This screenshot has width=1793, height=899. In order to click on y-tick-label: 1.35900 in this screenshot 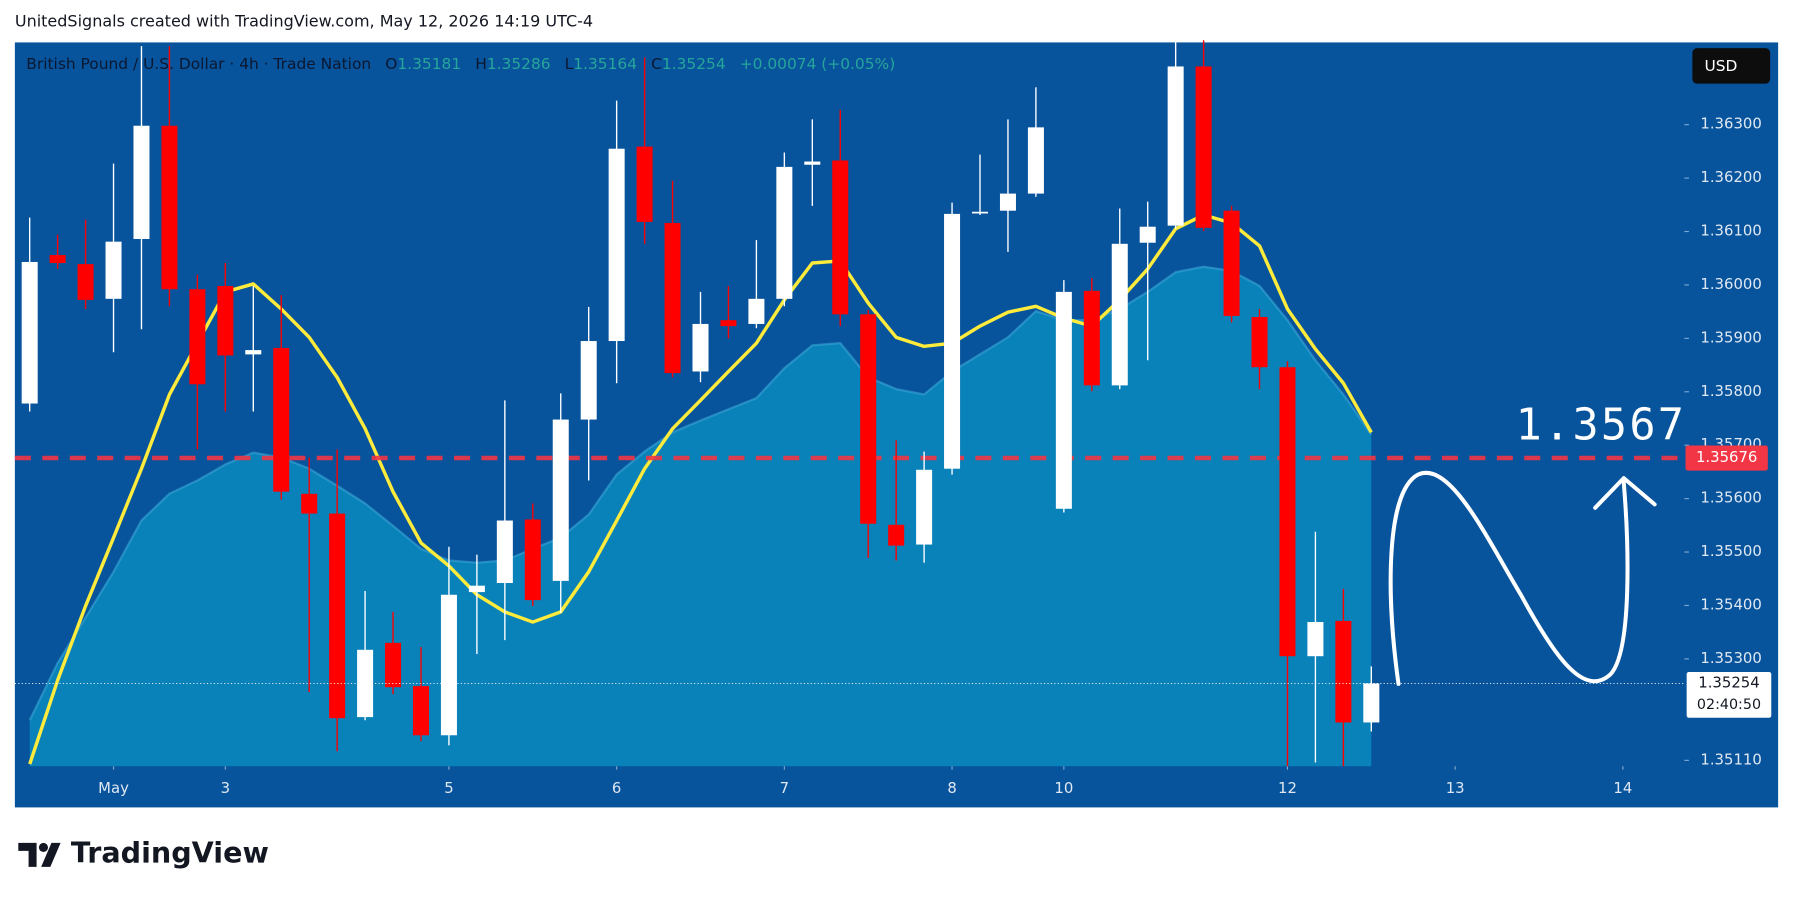, I will do `click(1730, 337)`.